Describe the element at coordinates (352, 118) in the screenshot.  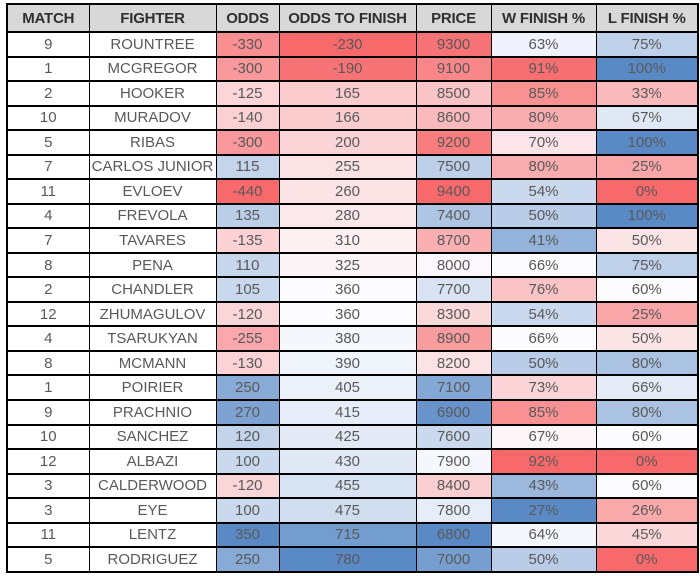
I see `table-row: 10 MURADOV -140 166 8600 80% 67%` at that location.